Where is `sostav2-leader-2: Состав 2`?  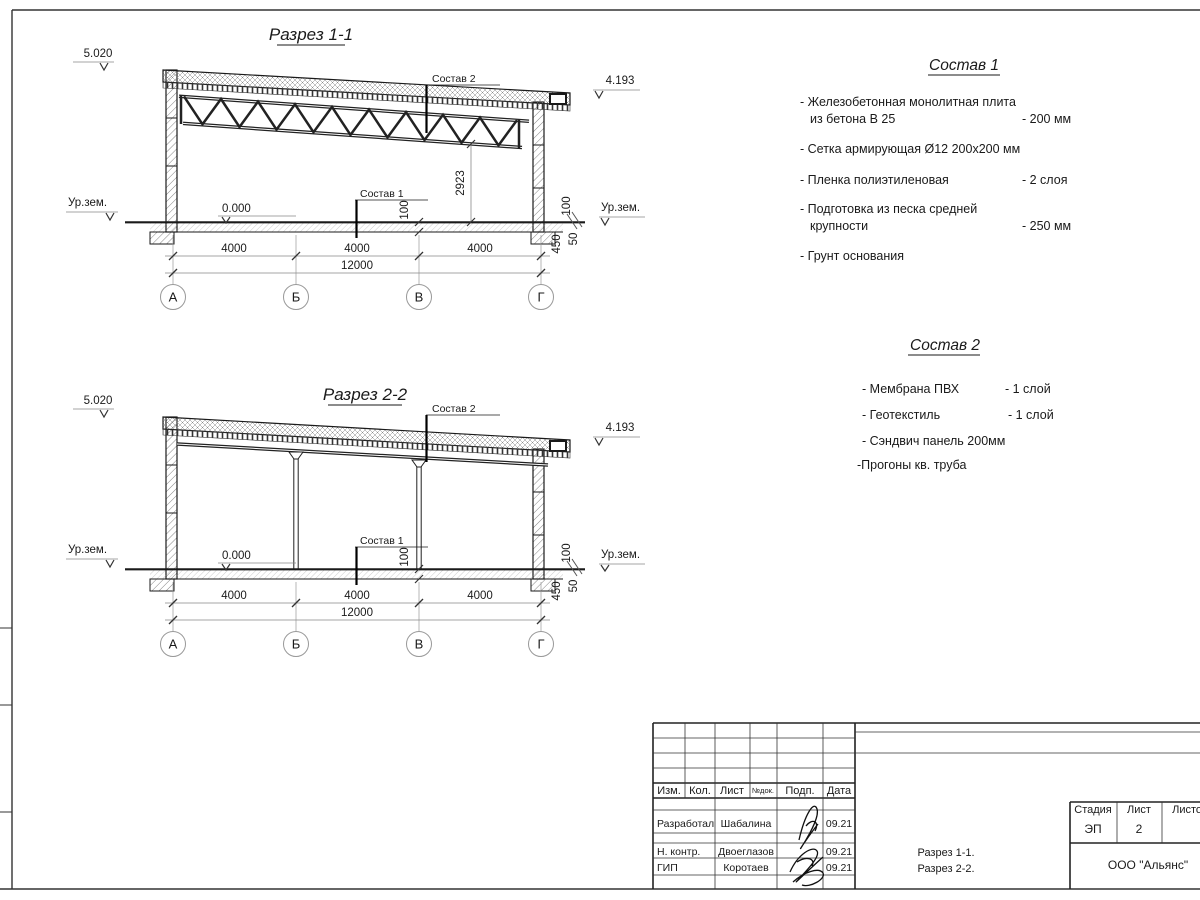
sostav2-leader-2: Состав 2 is located at coordinates (462, 432).